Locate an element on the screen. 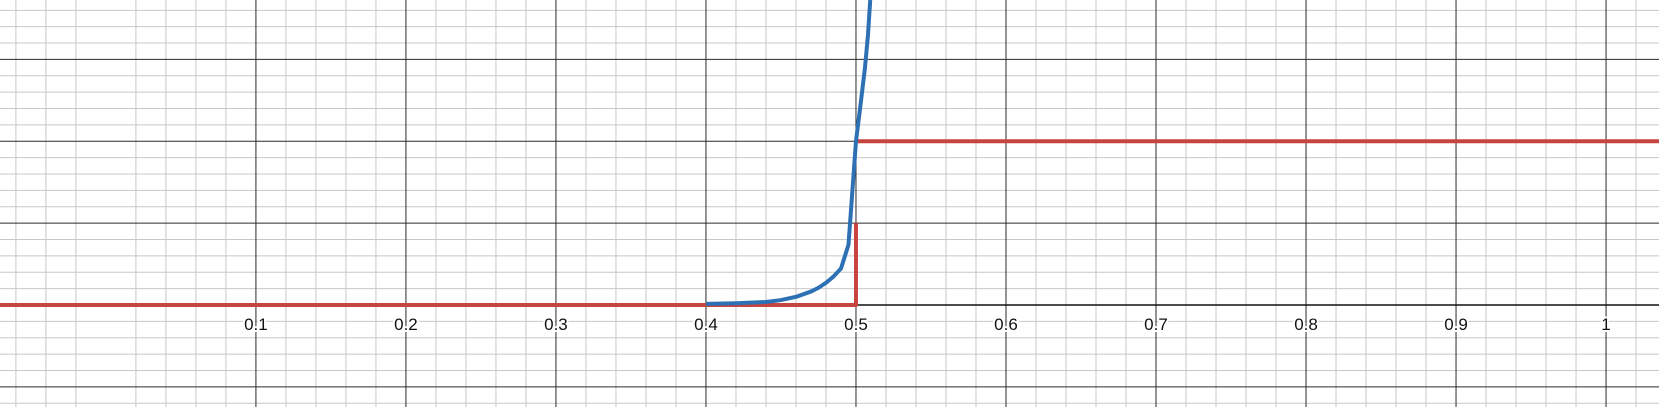  x-tick-label: 0.6 is located at coordinates (1006, 324).